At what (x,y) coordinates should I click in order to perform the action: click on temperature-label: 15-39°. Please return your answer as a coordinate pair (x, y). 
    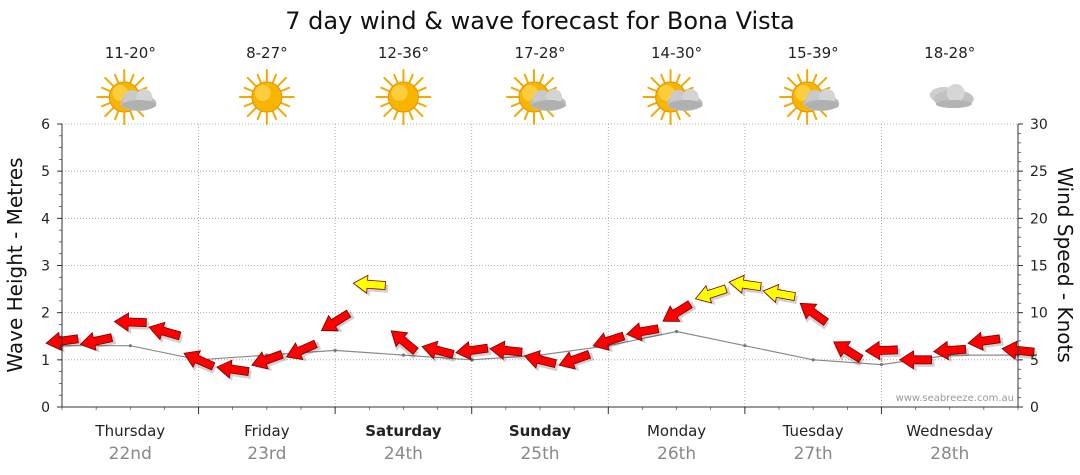
    Looking at the image, I should click on (813, 53).